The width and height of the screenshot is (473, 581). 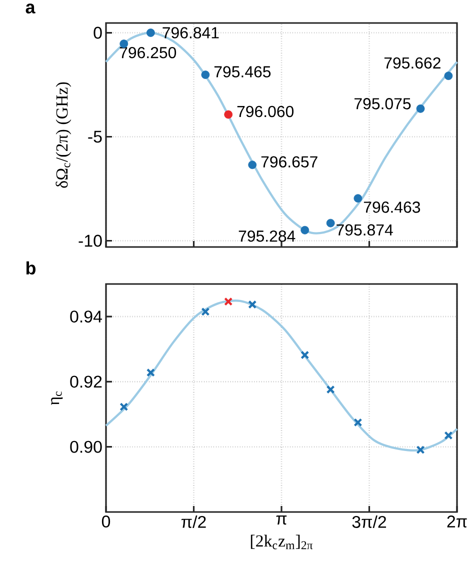 What do you see at coordinates (90, 240) in the screenshot?
I see `y-tick-label: -10` at bounding box center [90, 240].